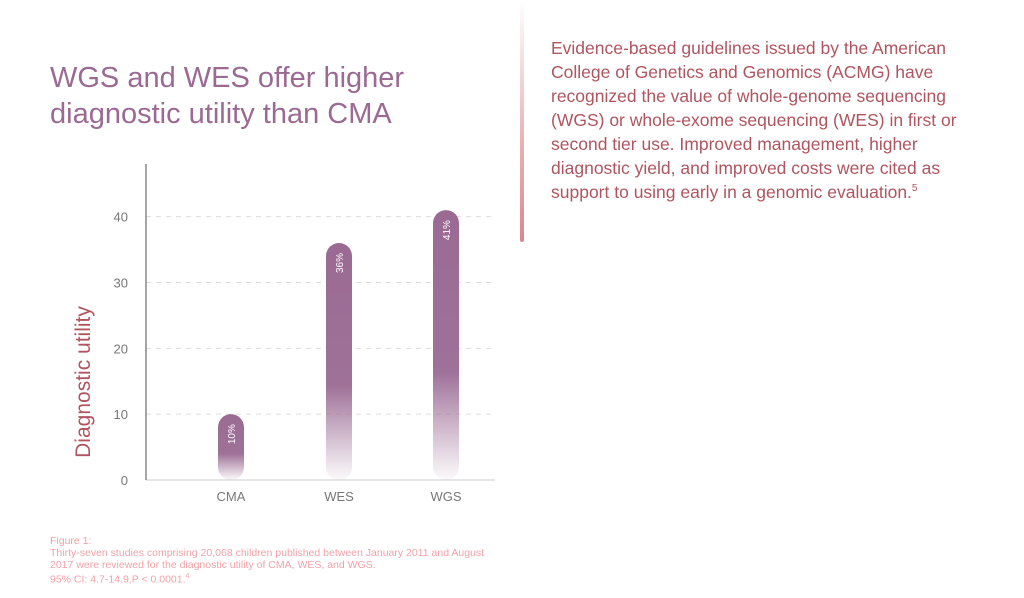 Image resolution: width=1024 pixels, height=598 pixels. I want to click on x-tick-label: CMA, so click(231, 496).